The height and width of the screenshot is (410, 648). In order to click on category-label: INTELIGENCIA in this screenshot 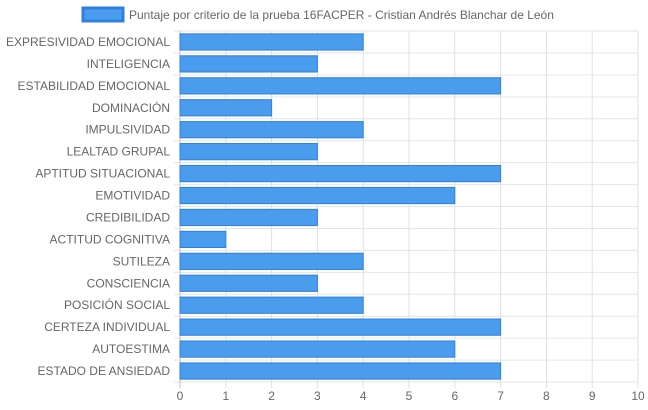, I will do `click(128, 64)`.